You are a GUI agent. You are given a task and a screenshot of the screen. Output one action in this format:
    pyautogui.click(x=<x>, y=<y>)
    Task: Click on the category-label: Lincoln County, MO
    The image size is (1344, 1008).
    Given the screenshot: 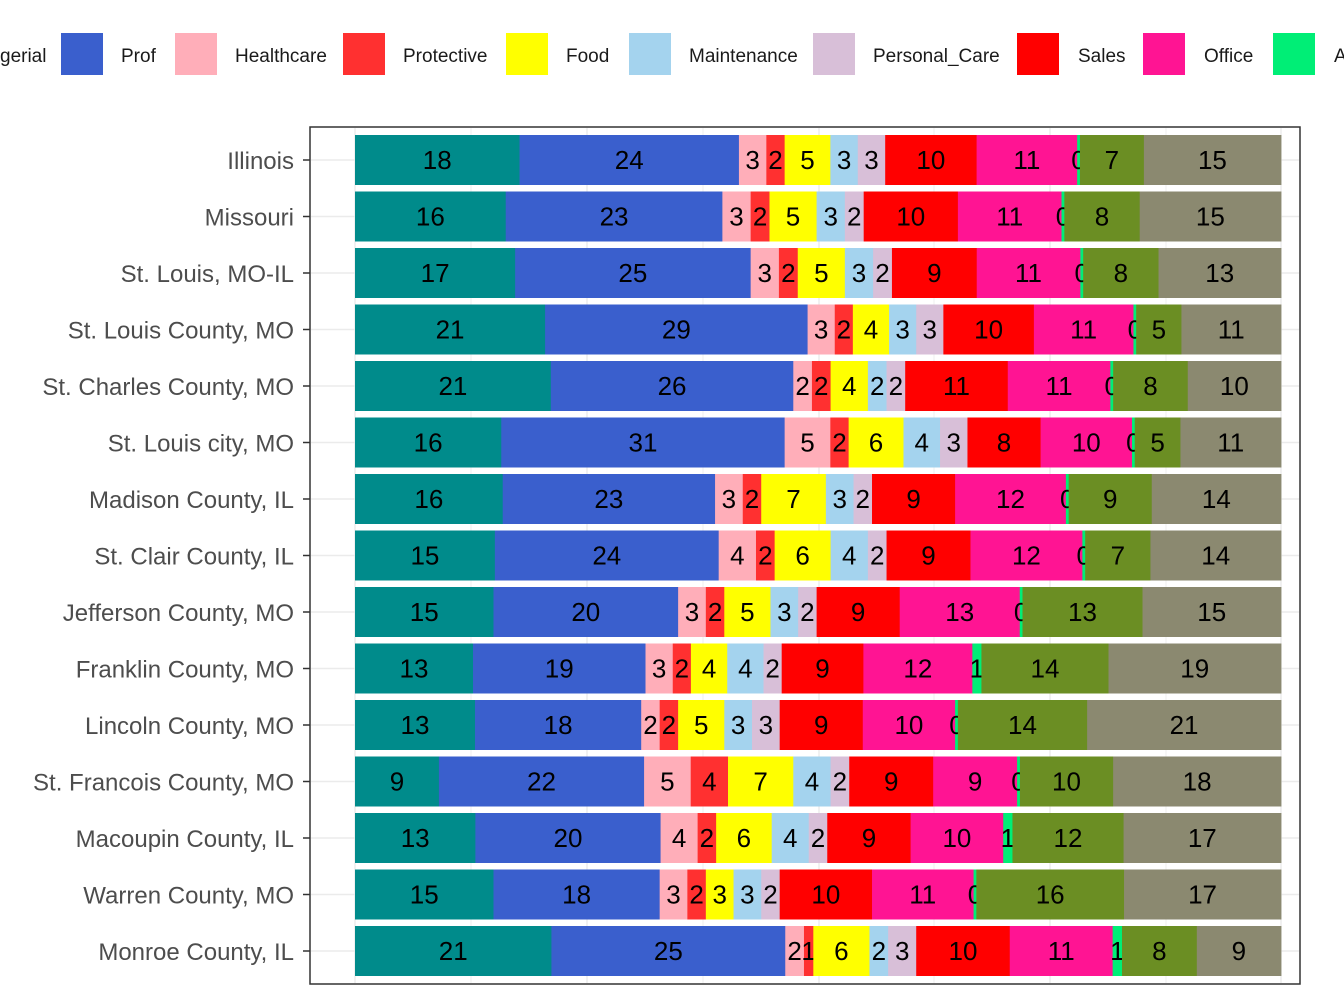 What is the action you would take?
    pyautogui.click(x=189, y=726)
    